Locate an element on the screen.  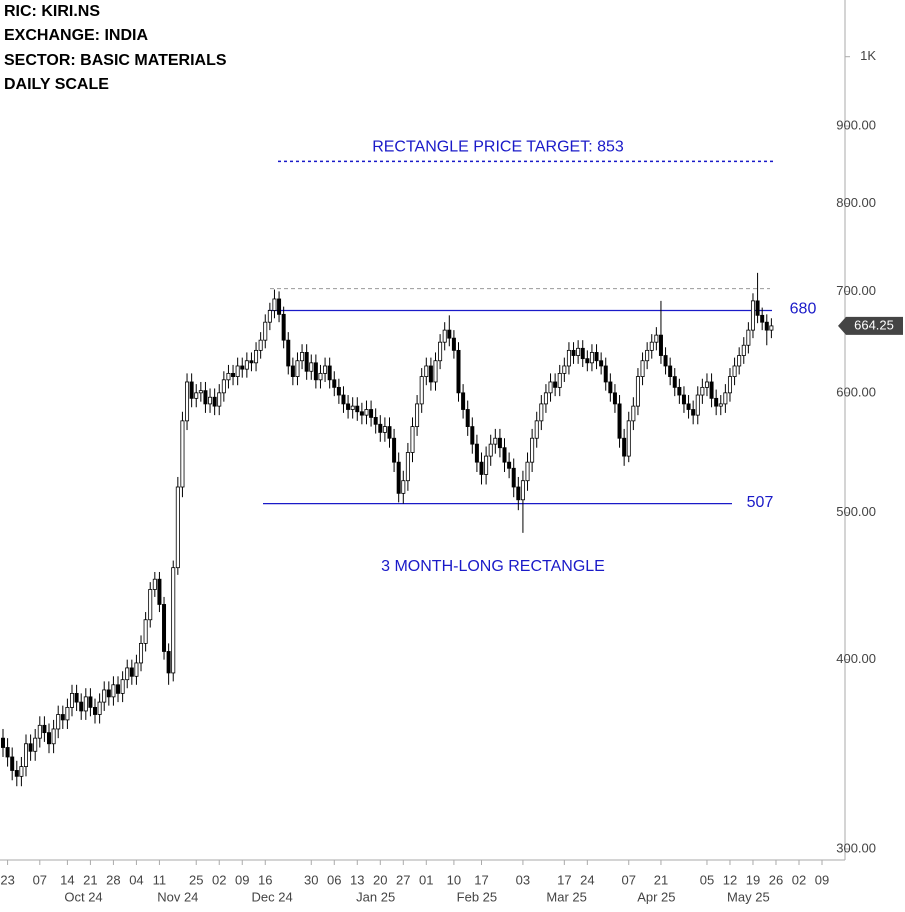
x-tick-label: 02 is located at coordinates (219, 879).